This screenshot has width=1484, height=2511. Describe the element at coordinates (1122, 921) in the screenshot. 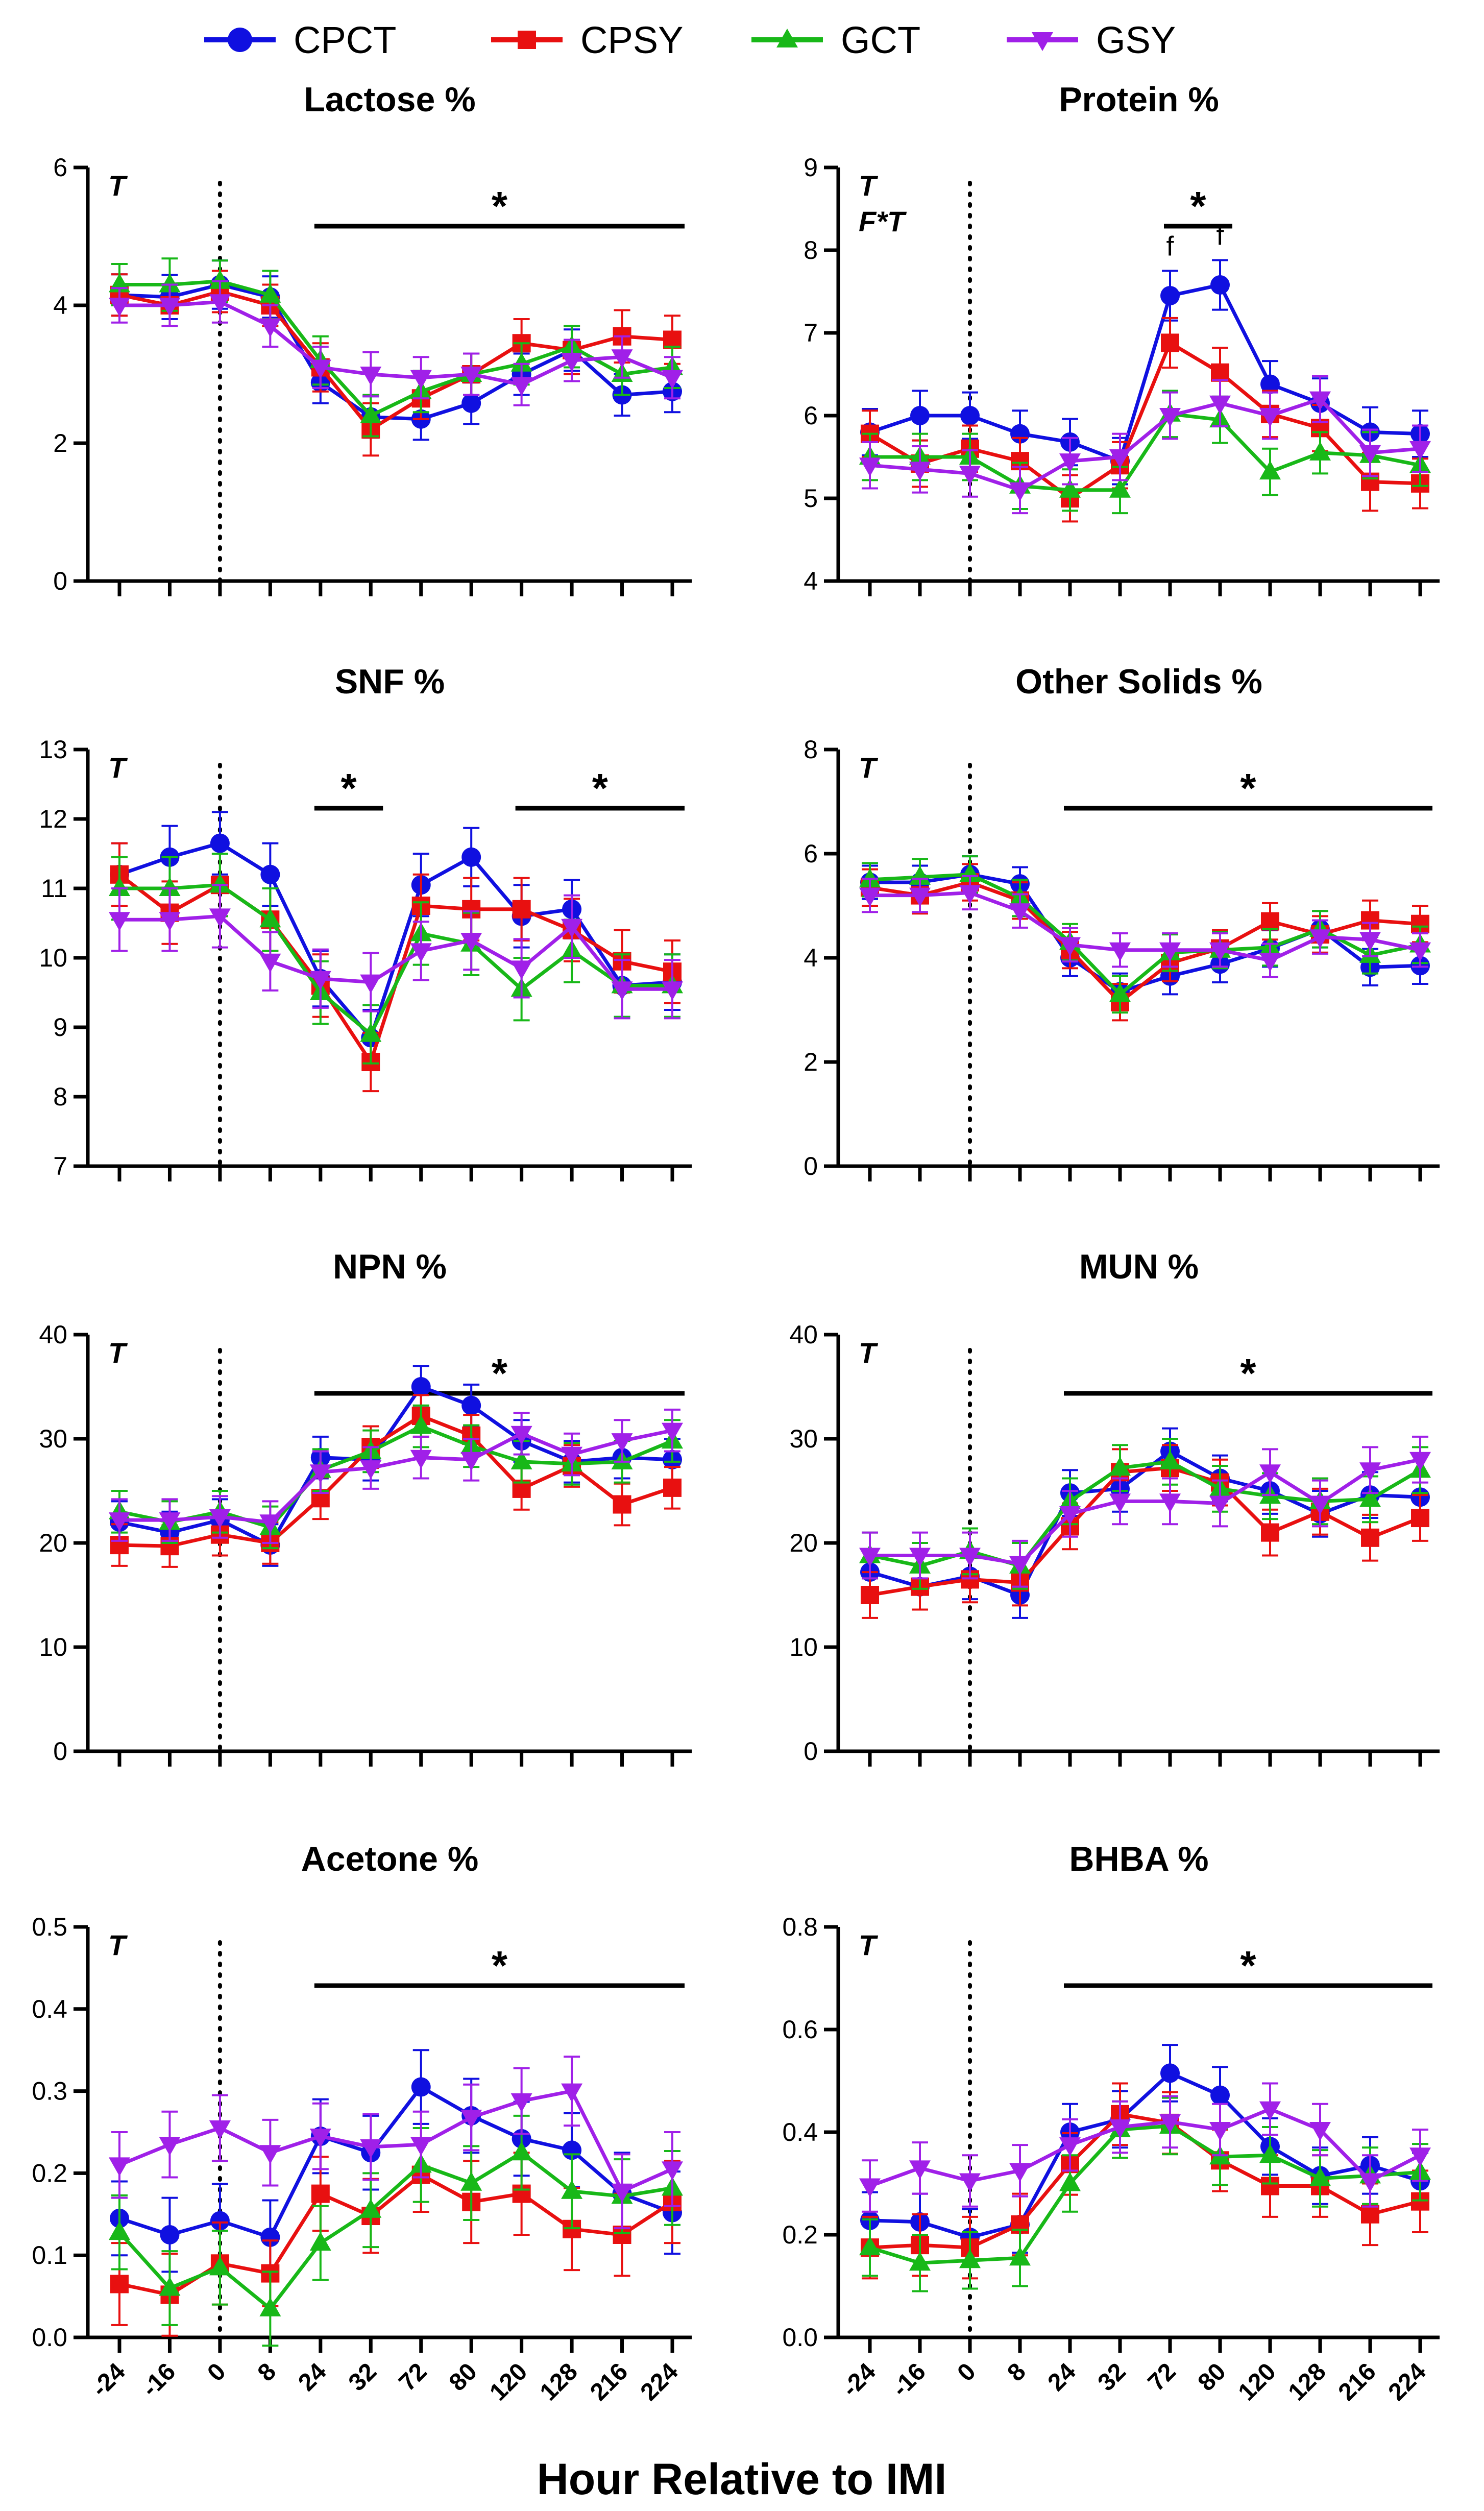

I see `panel-4: Other Solids % 0 2 4 6 8 T *` at that location.